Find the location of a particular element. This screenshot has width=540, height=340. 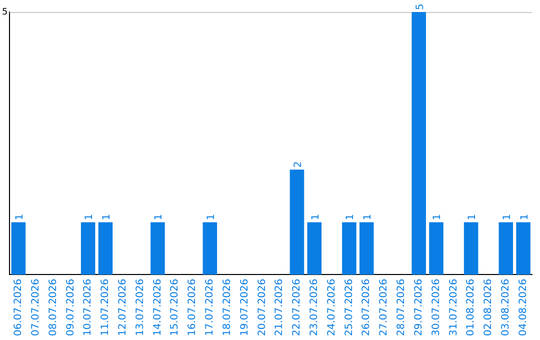

x-tick-label: 22.07.2026 is located at coordinates (297, 307).